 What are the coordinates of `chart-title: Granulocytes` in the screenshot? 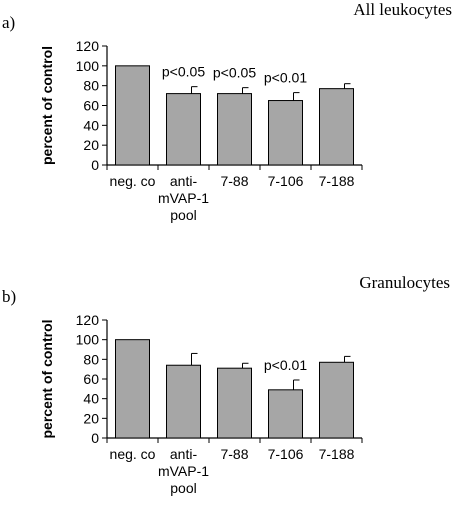 It's located at (404, 282).